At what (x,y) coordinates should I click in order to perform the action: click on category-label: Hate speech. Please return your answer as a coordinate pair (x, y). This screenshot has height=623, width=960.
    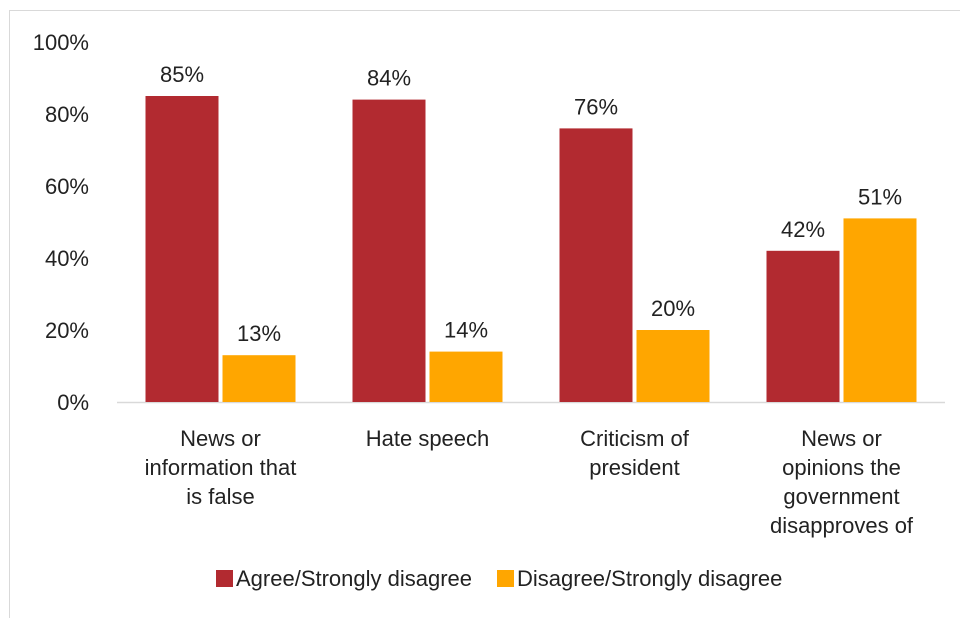
    Looking at the image, I should click on (428, 438).